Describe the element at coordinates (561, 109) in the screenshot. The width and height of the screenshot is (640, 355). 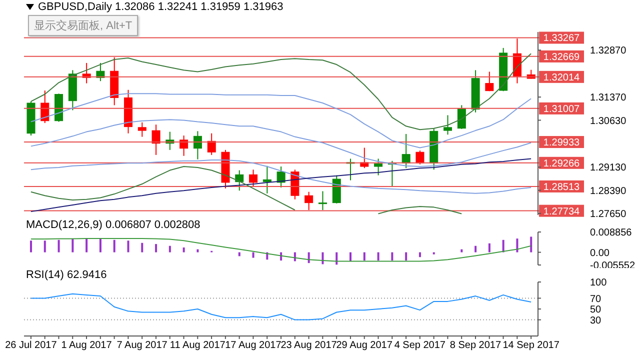
I see `ref-line-label: 1.31007` at that location.